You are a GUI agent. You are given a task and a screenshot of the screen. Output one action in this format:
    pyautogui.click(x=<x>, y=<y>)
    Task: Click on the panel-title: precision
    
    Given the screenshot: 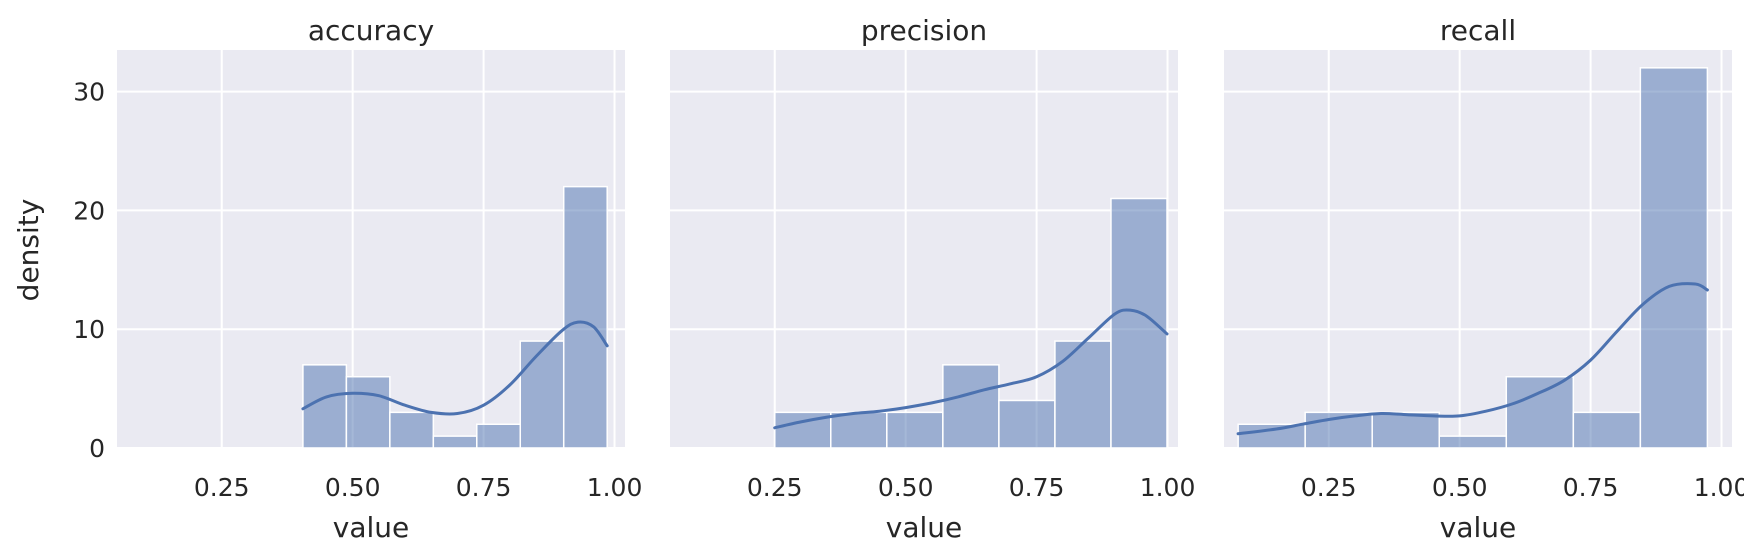 What is the action you would take?
    pyautogui.click(x=924, y=30)
    